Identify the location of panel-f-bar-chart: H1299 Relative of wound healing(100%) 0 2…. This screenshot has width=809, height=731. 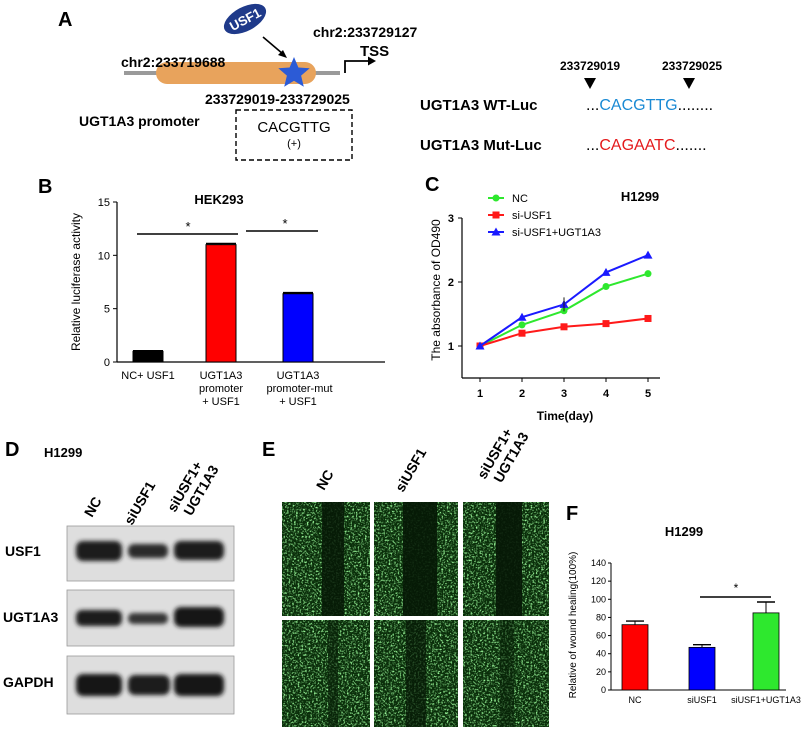
(684, 614).